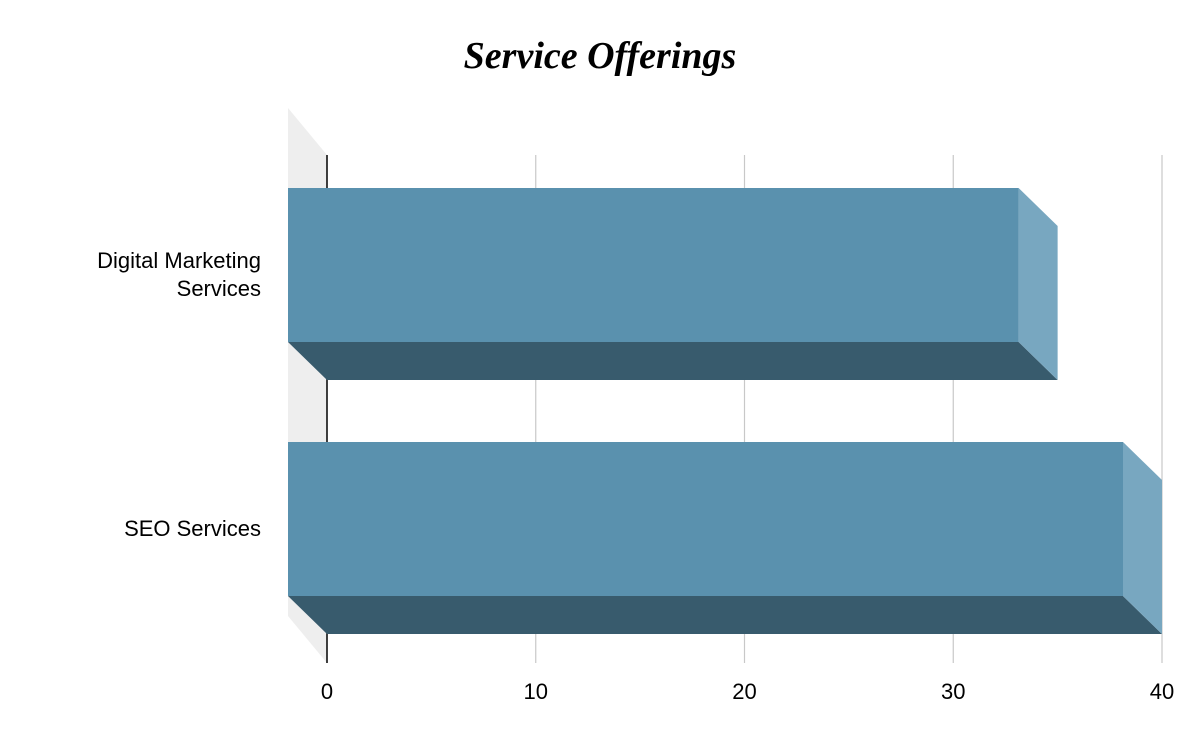 The height and width of the screenshot is (742, 1200). I want to click on x-tick-label: 20, so click(744, 691).